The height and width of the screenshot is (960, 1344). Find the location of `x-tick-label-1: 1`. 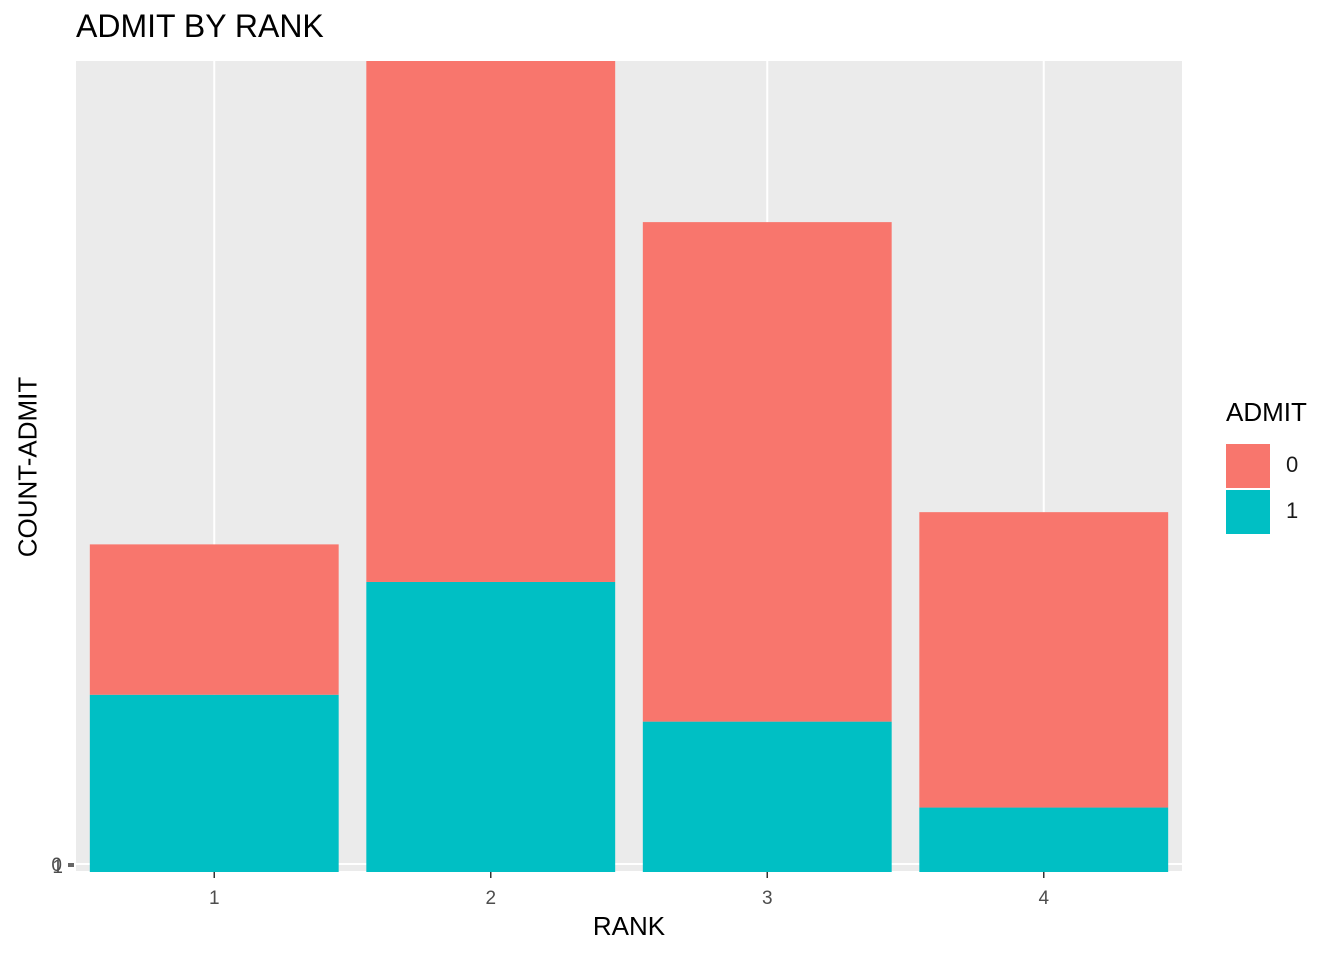

x-tick-label-1: 1 is located at coordinates (214, 898).